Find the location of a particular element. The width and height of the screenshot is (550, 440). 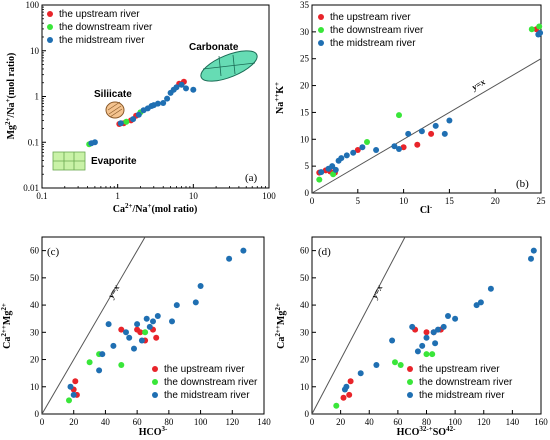

y-tick-label: 0 is located at coordinates (307, 193).